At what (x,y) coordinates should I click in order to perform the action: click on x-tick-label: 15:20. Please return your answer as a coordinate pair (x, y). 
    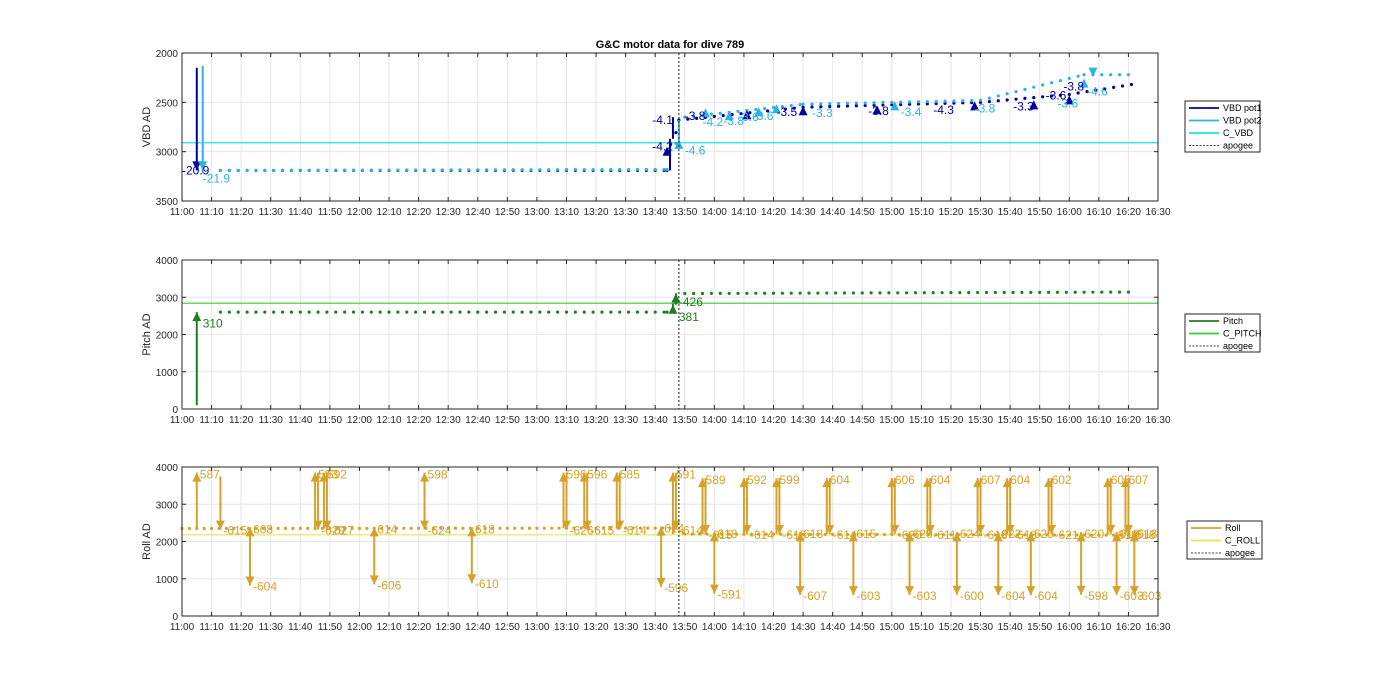
    Looking at the image, I should click on (950, 420).